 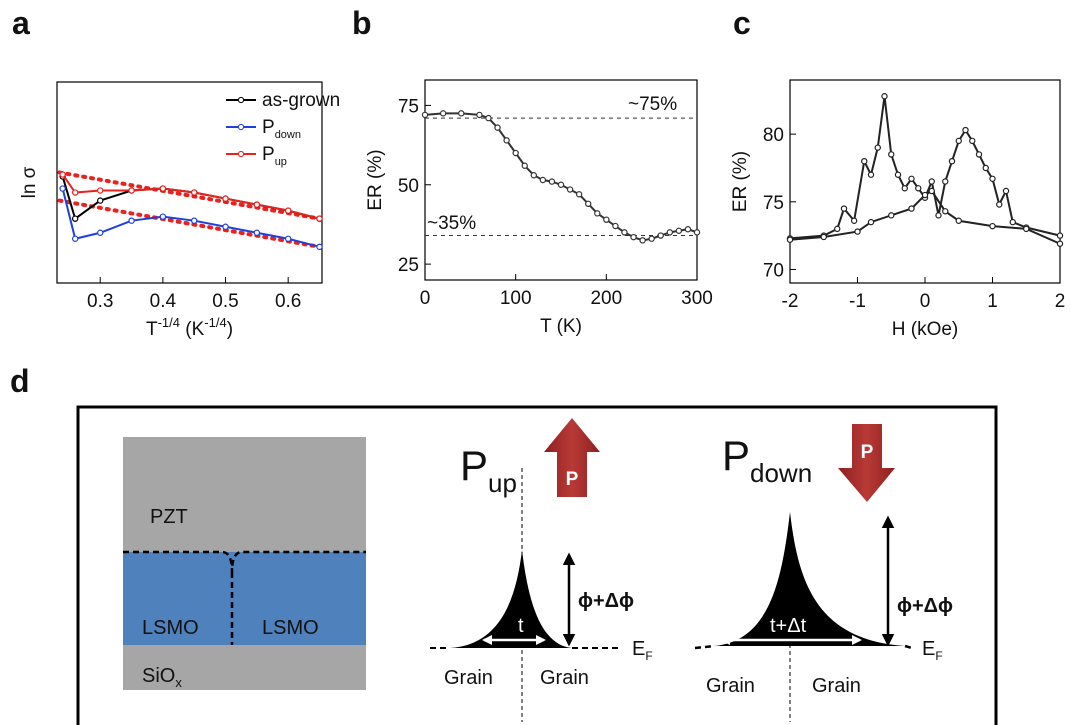 What do you see at coordinates (932, 650) in the screenshot?
I see `fermi-label: EF` at bounding box center [932, 650].